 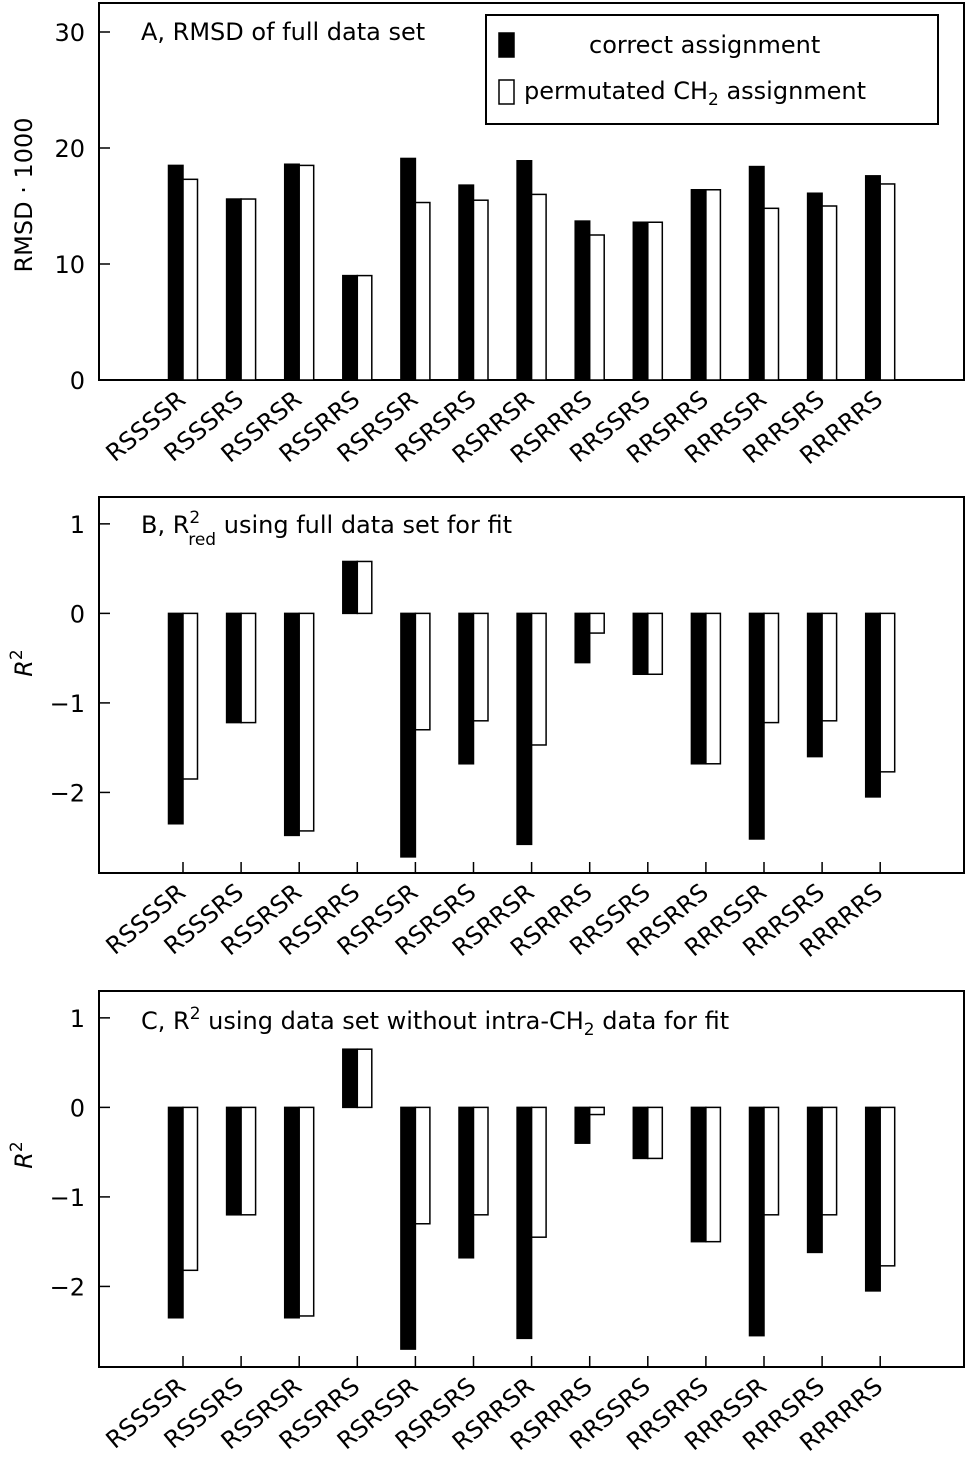 I want to click on y-tick-label: 10, so click(x=69, y=265).